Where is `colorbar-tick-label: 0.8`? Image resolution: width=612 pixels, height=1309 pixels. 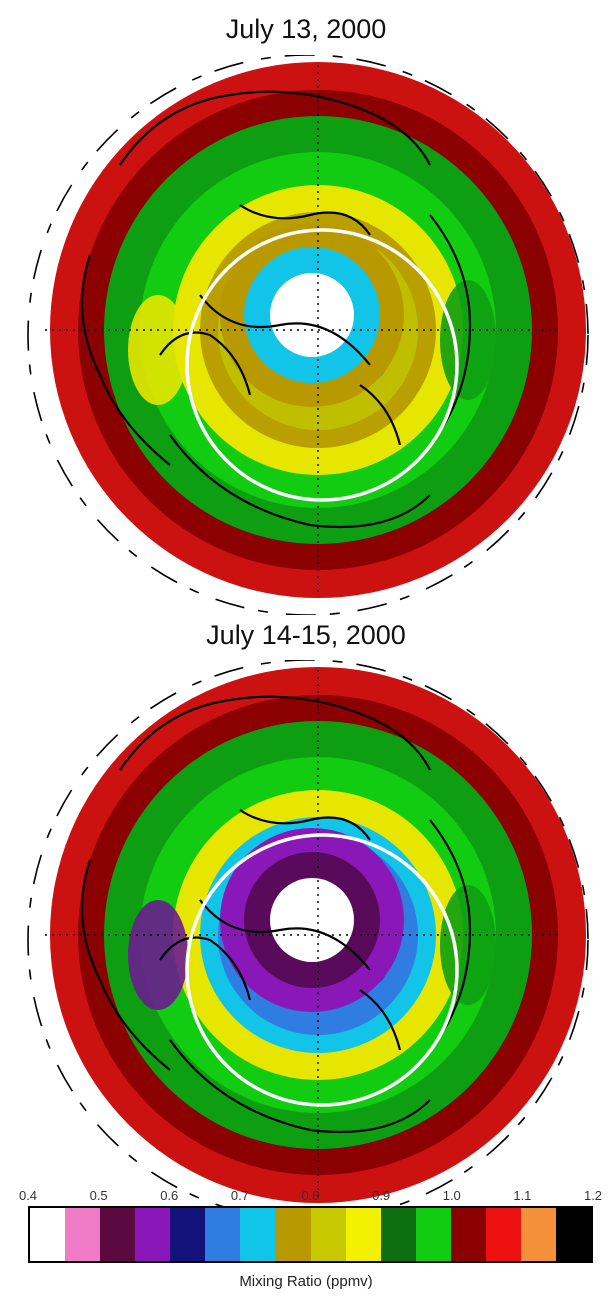 colorbar-tick-label: 0.8 is located at coordinates (310, 1195).